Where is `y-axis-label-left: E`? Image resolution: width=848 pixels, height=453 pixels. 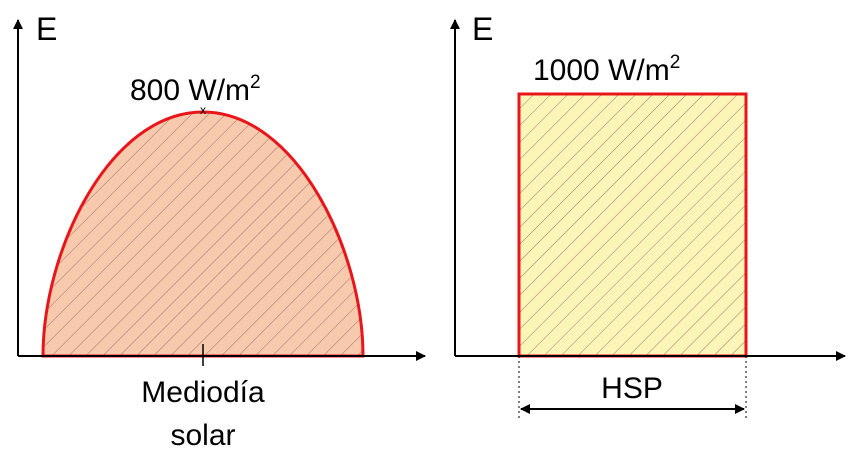 y-axis-label-left: E is located at coordinates (46, 29).